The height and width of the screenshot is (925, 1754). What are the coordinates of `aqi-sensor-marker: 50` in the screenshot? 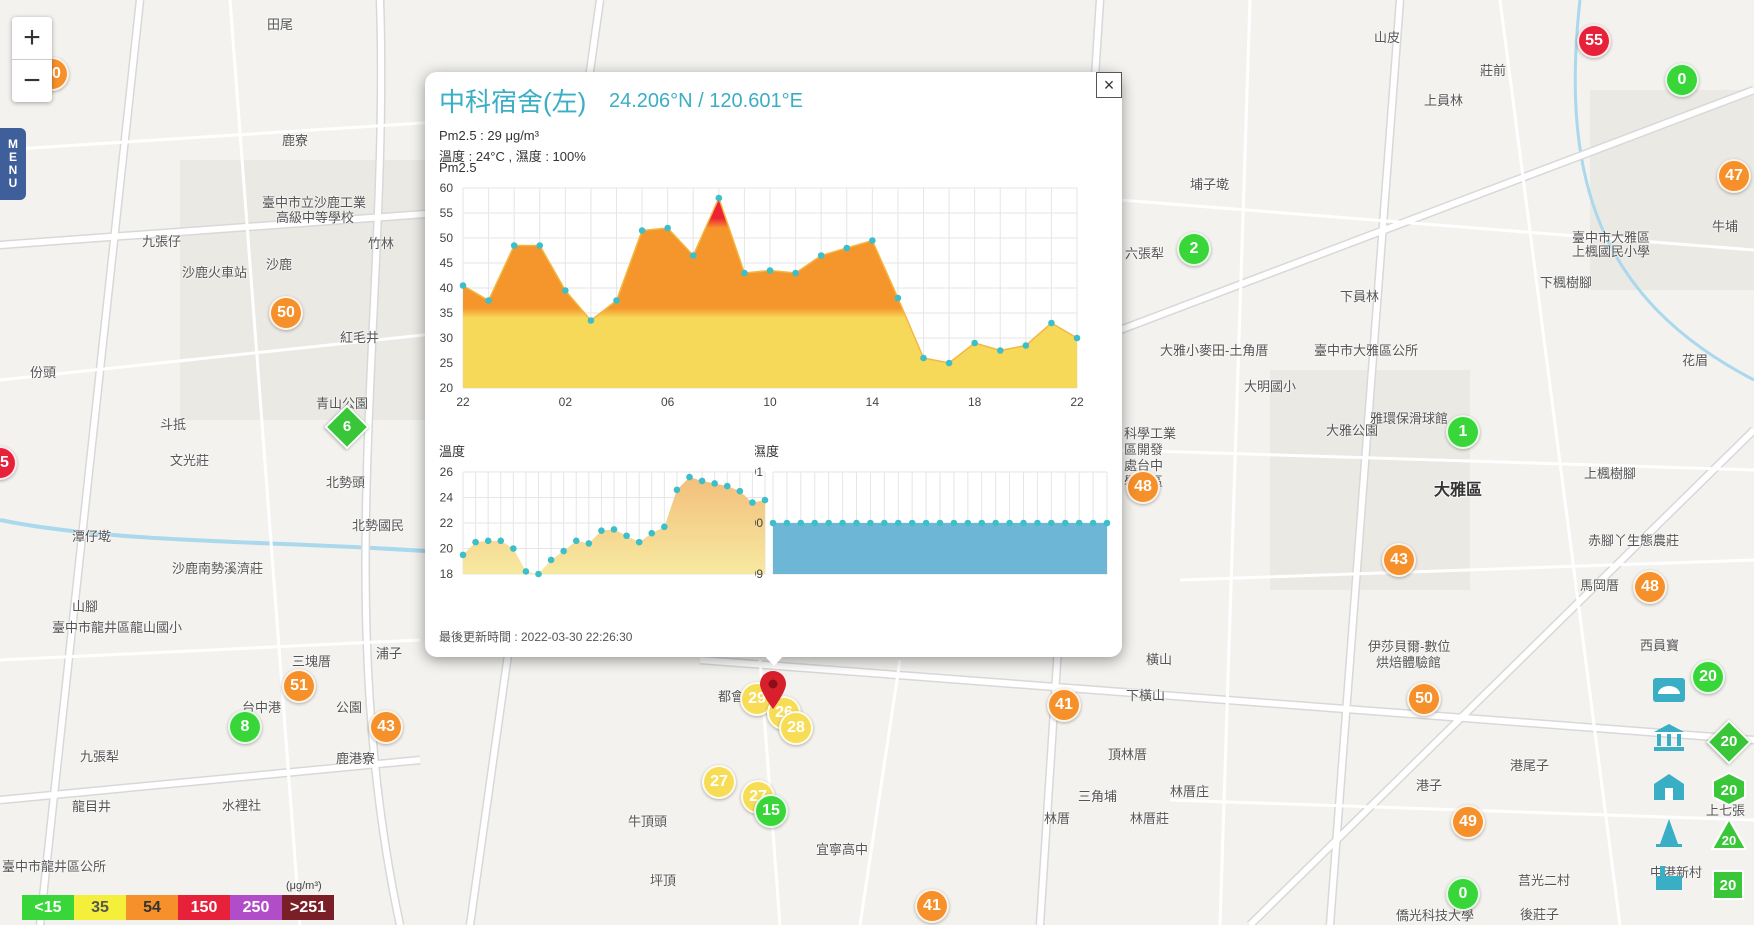 It's located at (1424, 699).